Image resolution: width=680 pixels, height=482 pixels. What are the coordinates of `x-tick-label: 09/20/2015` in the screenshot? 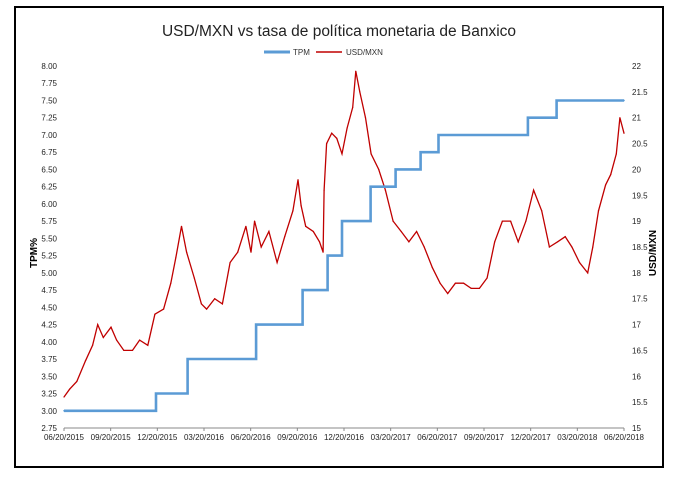 It's located at (111, 437).